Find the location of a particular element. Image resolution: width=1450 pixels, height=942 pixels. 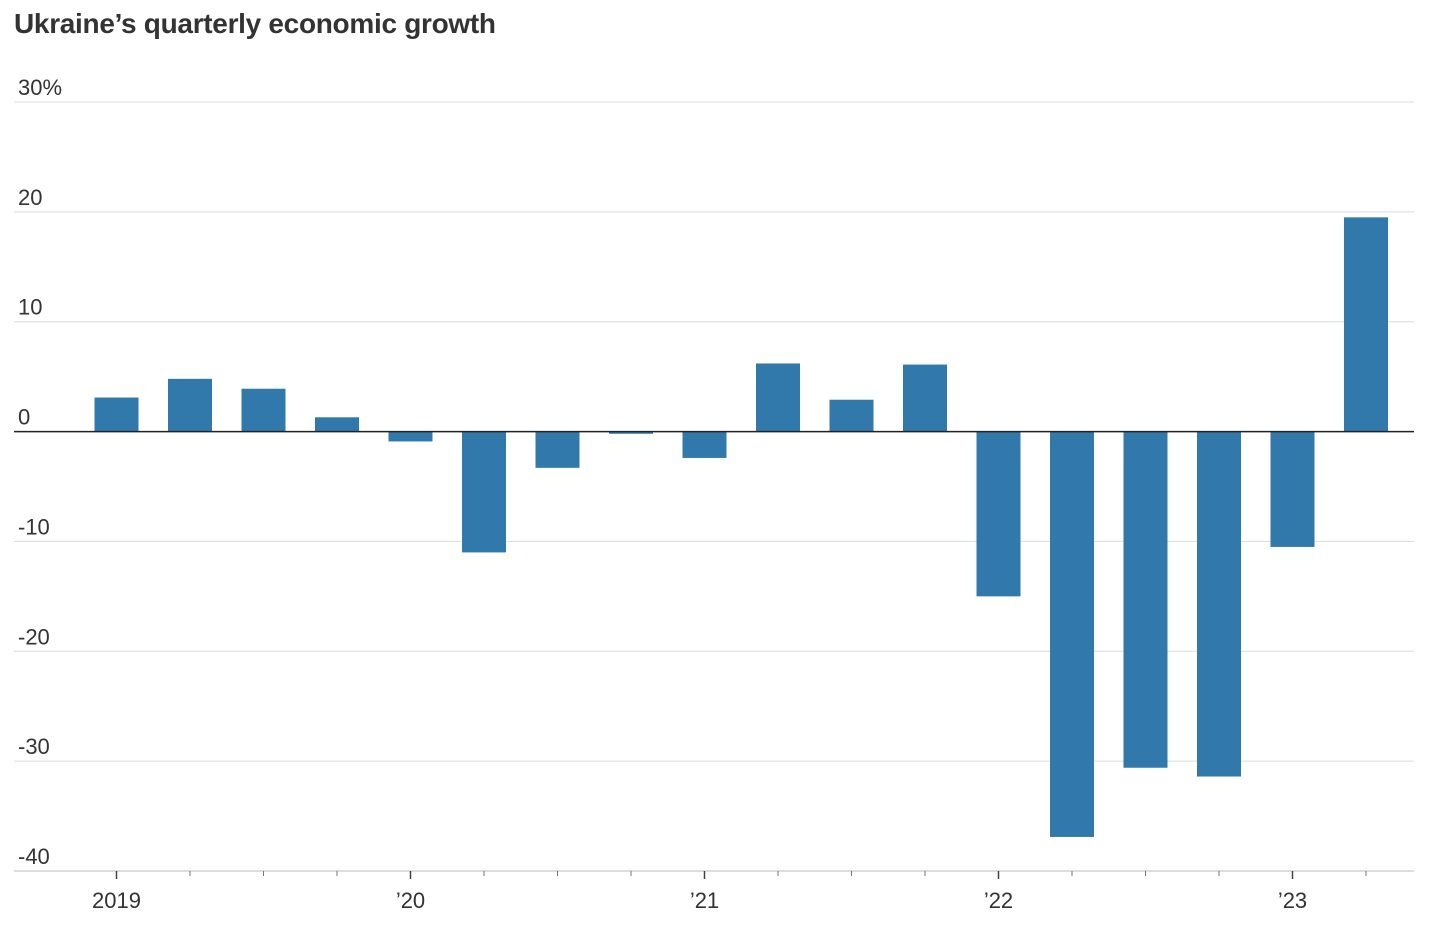

y-tick-label: -10 is located at coordinates (34, 526).